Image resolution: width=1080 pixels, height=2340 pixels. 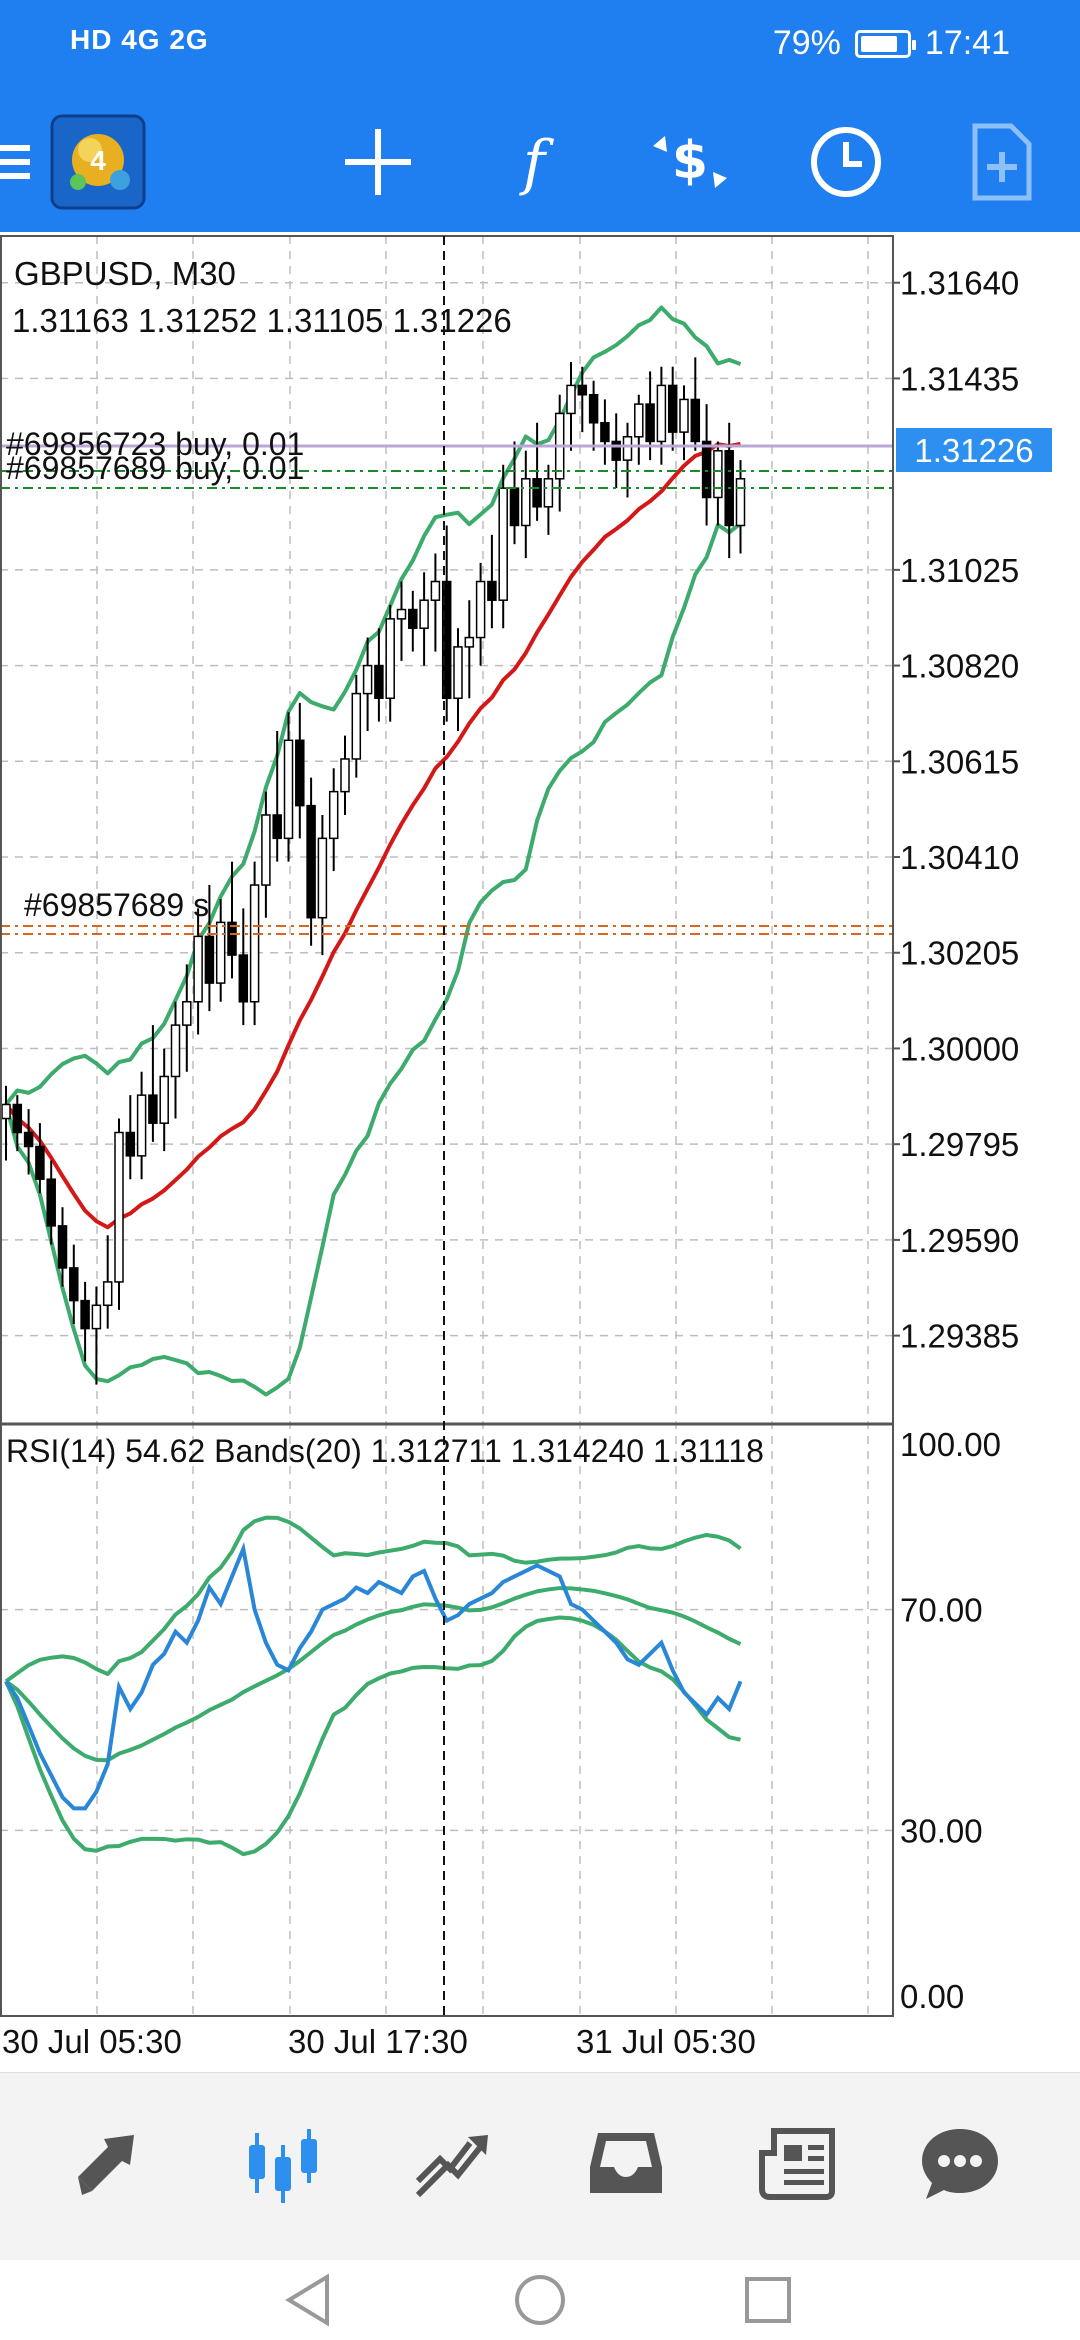 What do you see at coordinates (110, 2163) in the screenshot?
I see `quotes-icon` at bounding box center [110, 2163].